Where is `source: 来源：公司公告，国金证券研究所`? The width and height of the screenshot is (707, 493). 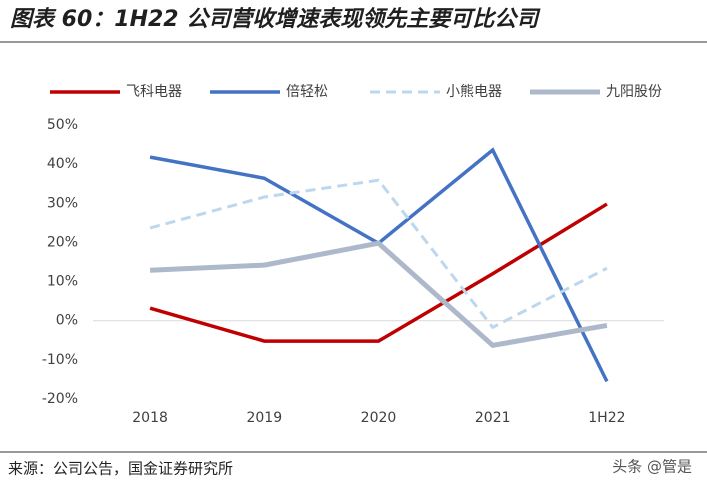 source: 来源：公司公告，国金证券研究所 is located at coordinates (120, 469).